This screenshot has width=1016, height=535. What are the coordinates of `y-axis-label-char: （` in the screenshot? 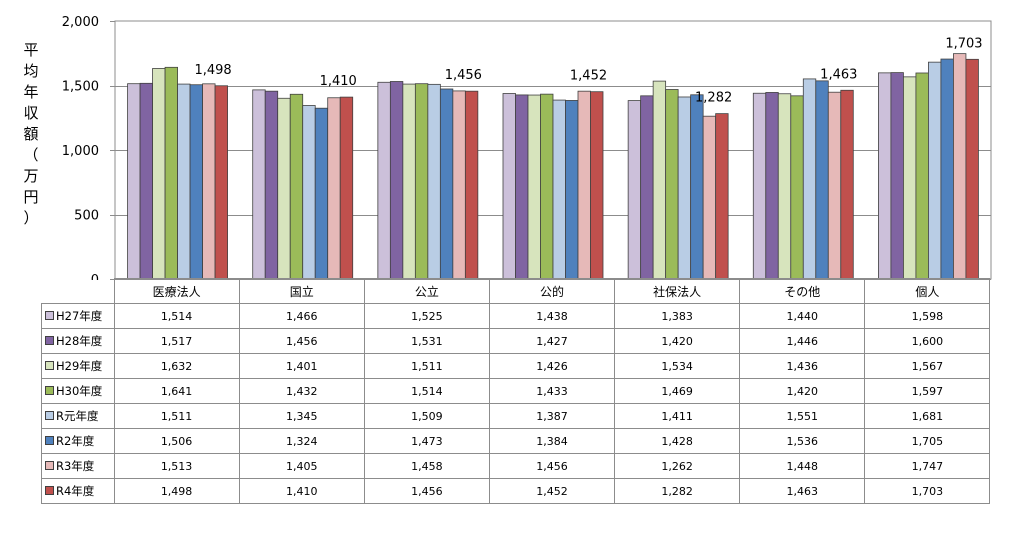 It's located at (31, 155).